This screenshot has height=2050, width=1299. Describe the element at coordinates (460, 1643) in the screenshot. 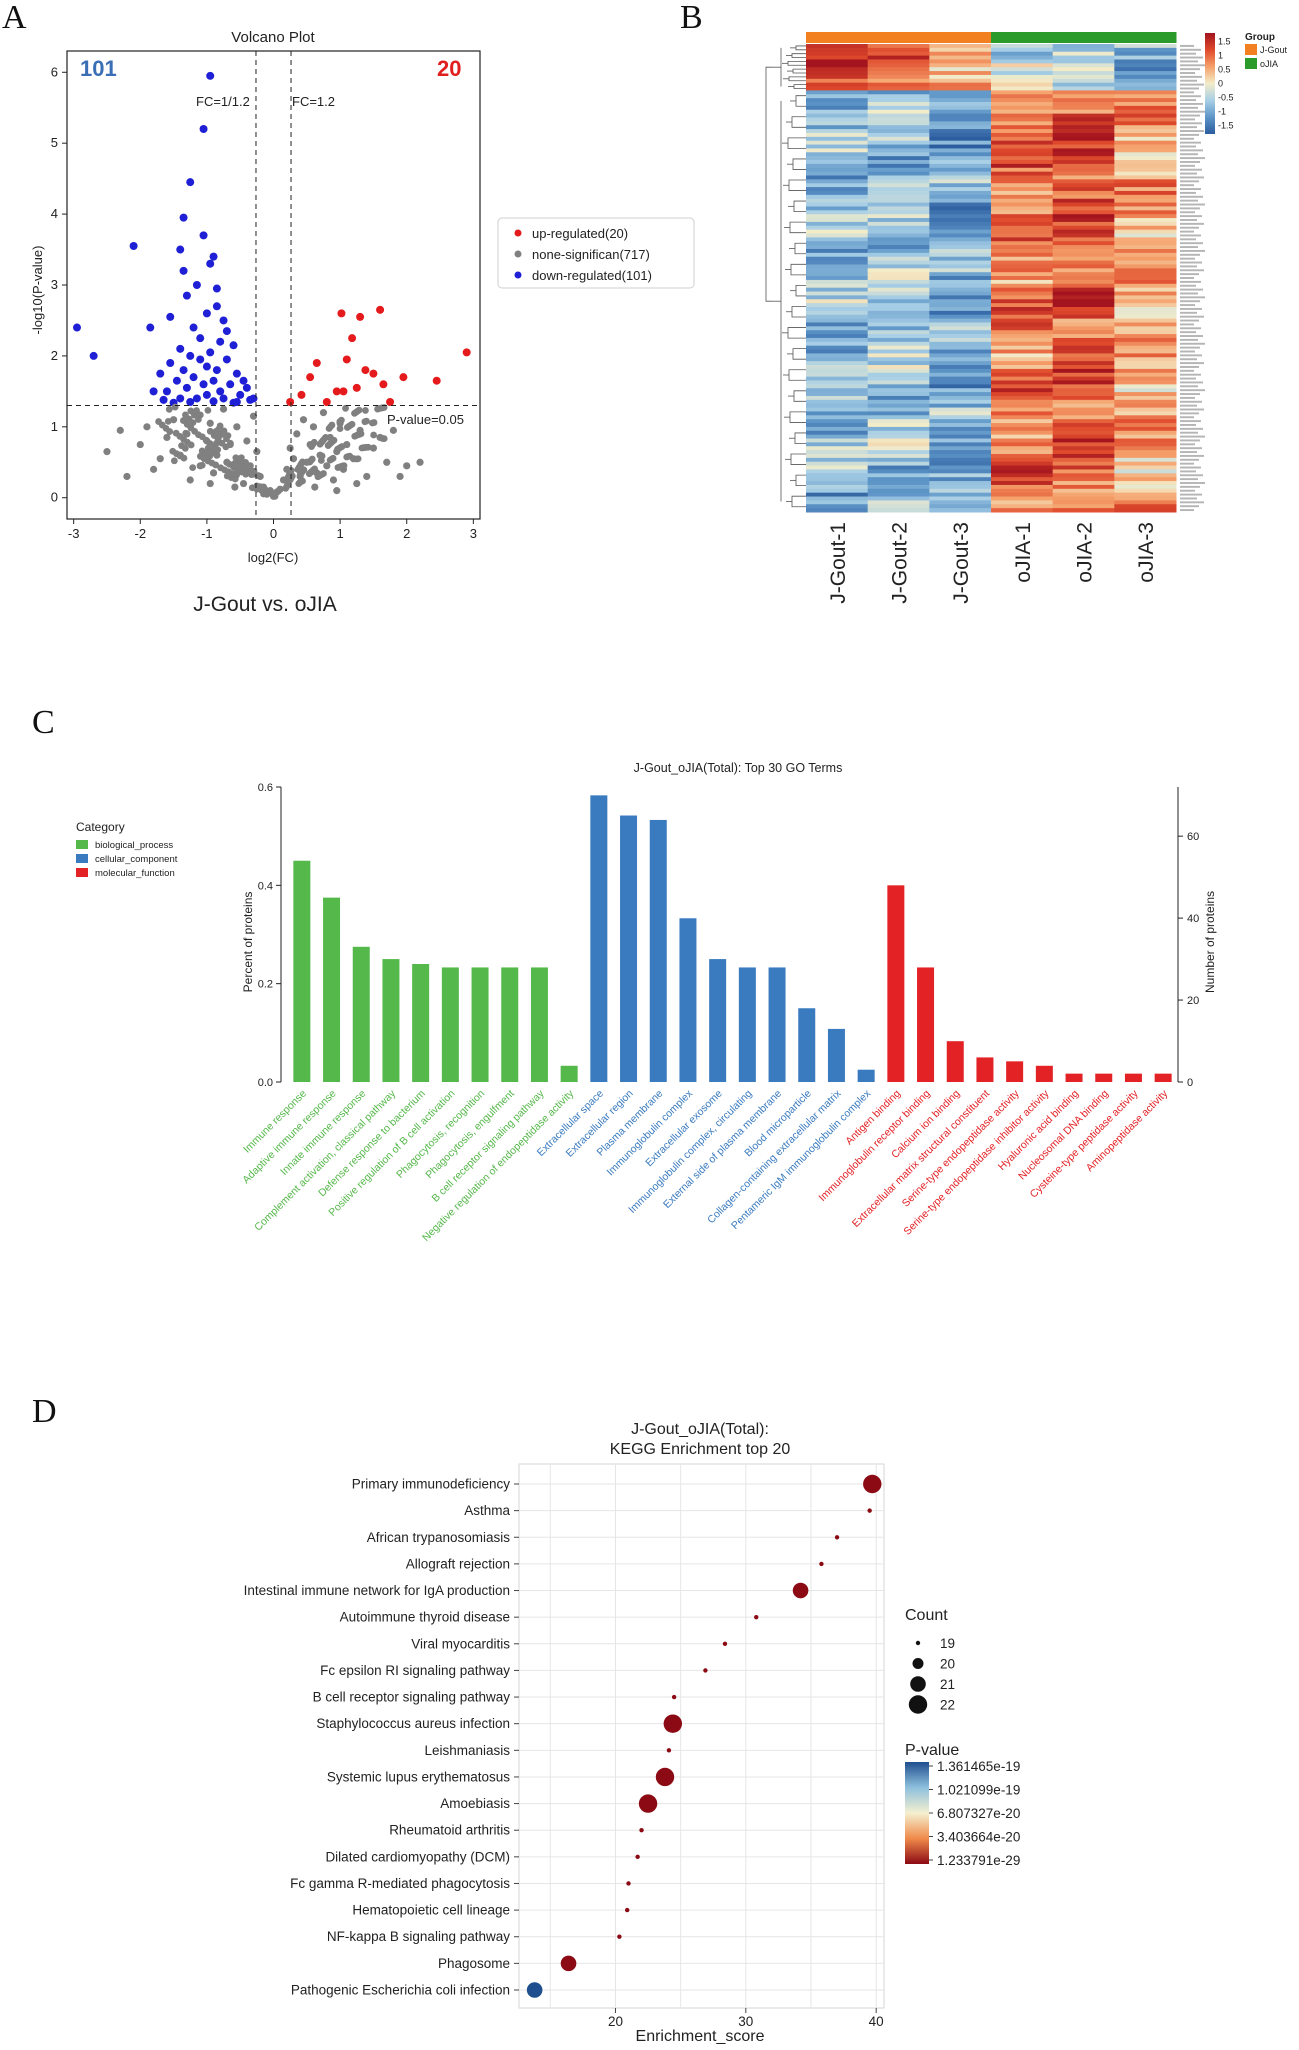

I see `kegg-term-label: Viral myocarditis` at that location.